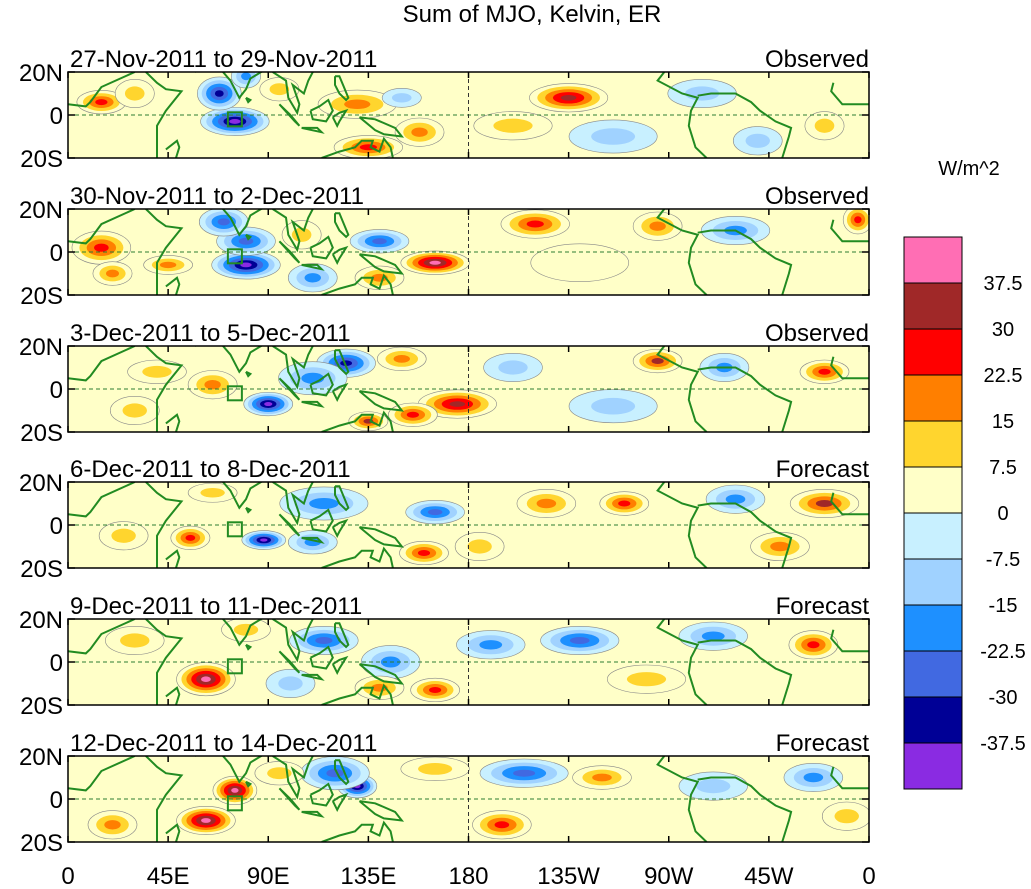  I want to click on index-box, so click(234, 393).